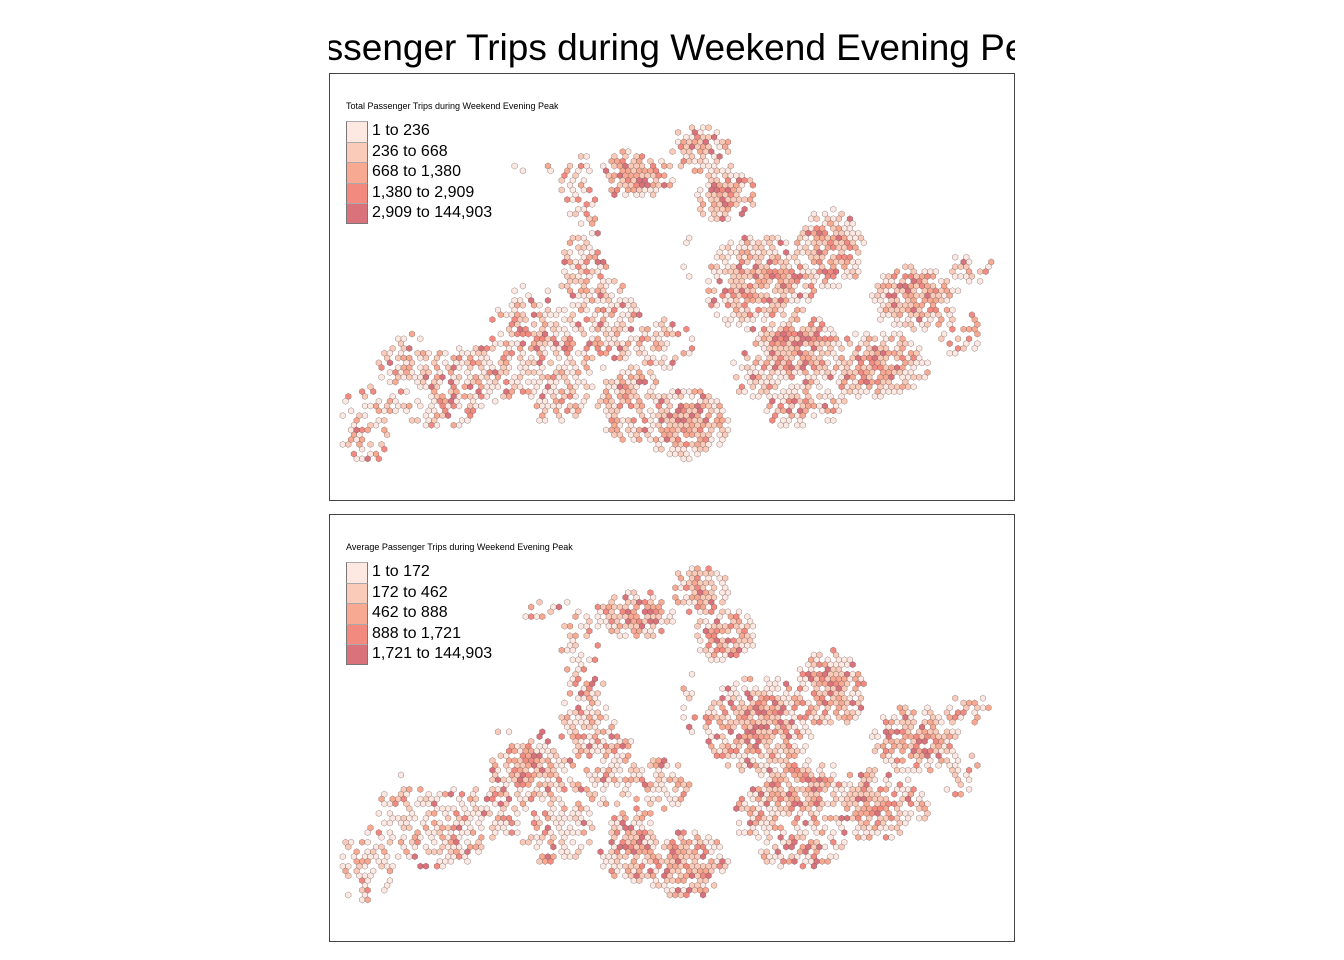  What do you see at coordinates (452, 172) in the screenshot?
I see `legend-item: 668 to 1,380` at bounding box center [452, 172].